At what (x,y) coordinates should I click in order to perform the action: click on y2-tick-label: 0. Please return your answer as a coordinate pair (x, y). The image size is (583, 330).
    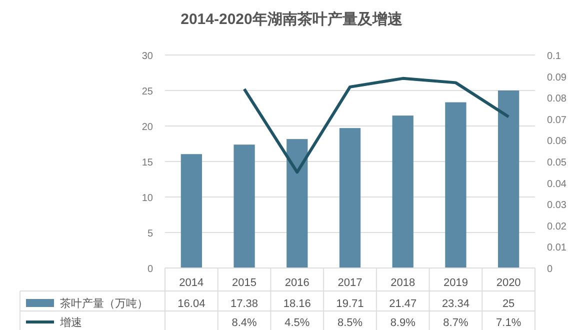
    Looking at the image, I should click on (550, 269).